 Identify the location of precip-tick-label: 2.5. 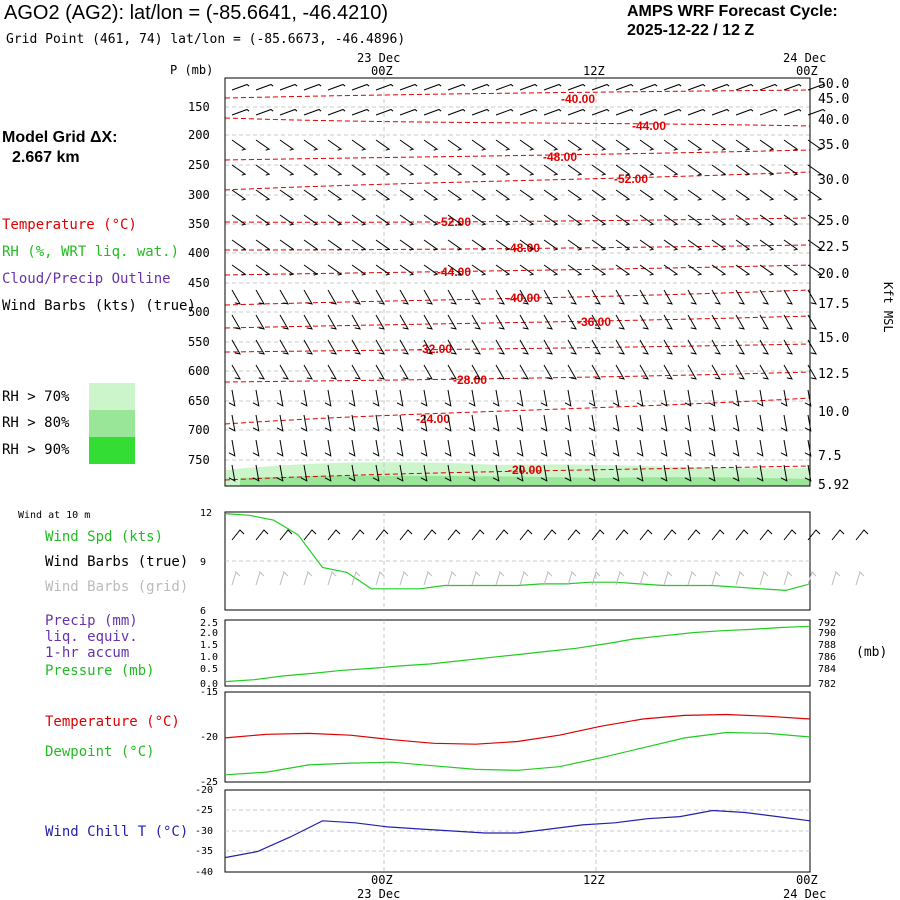
(209, 623).